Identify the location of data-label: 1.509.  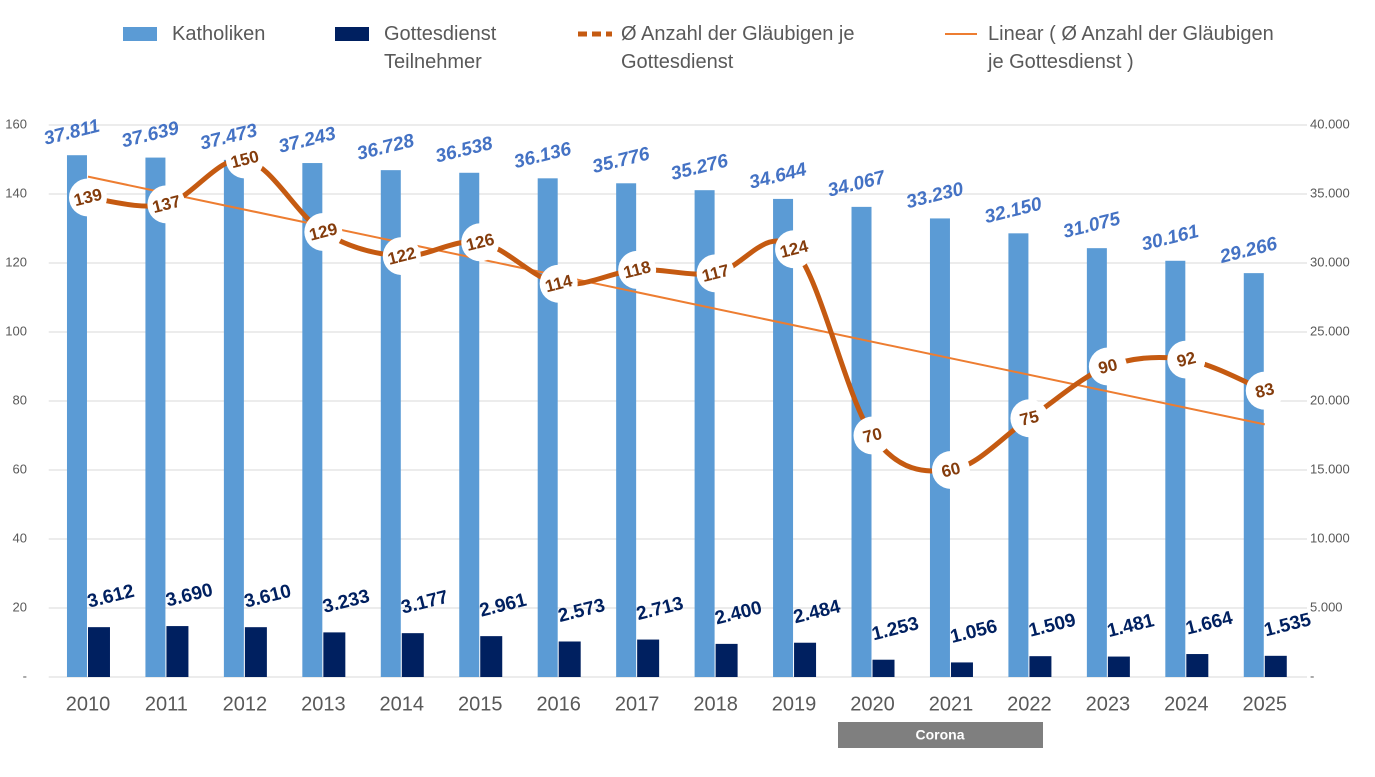
(1052, 626).